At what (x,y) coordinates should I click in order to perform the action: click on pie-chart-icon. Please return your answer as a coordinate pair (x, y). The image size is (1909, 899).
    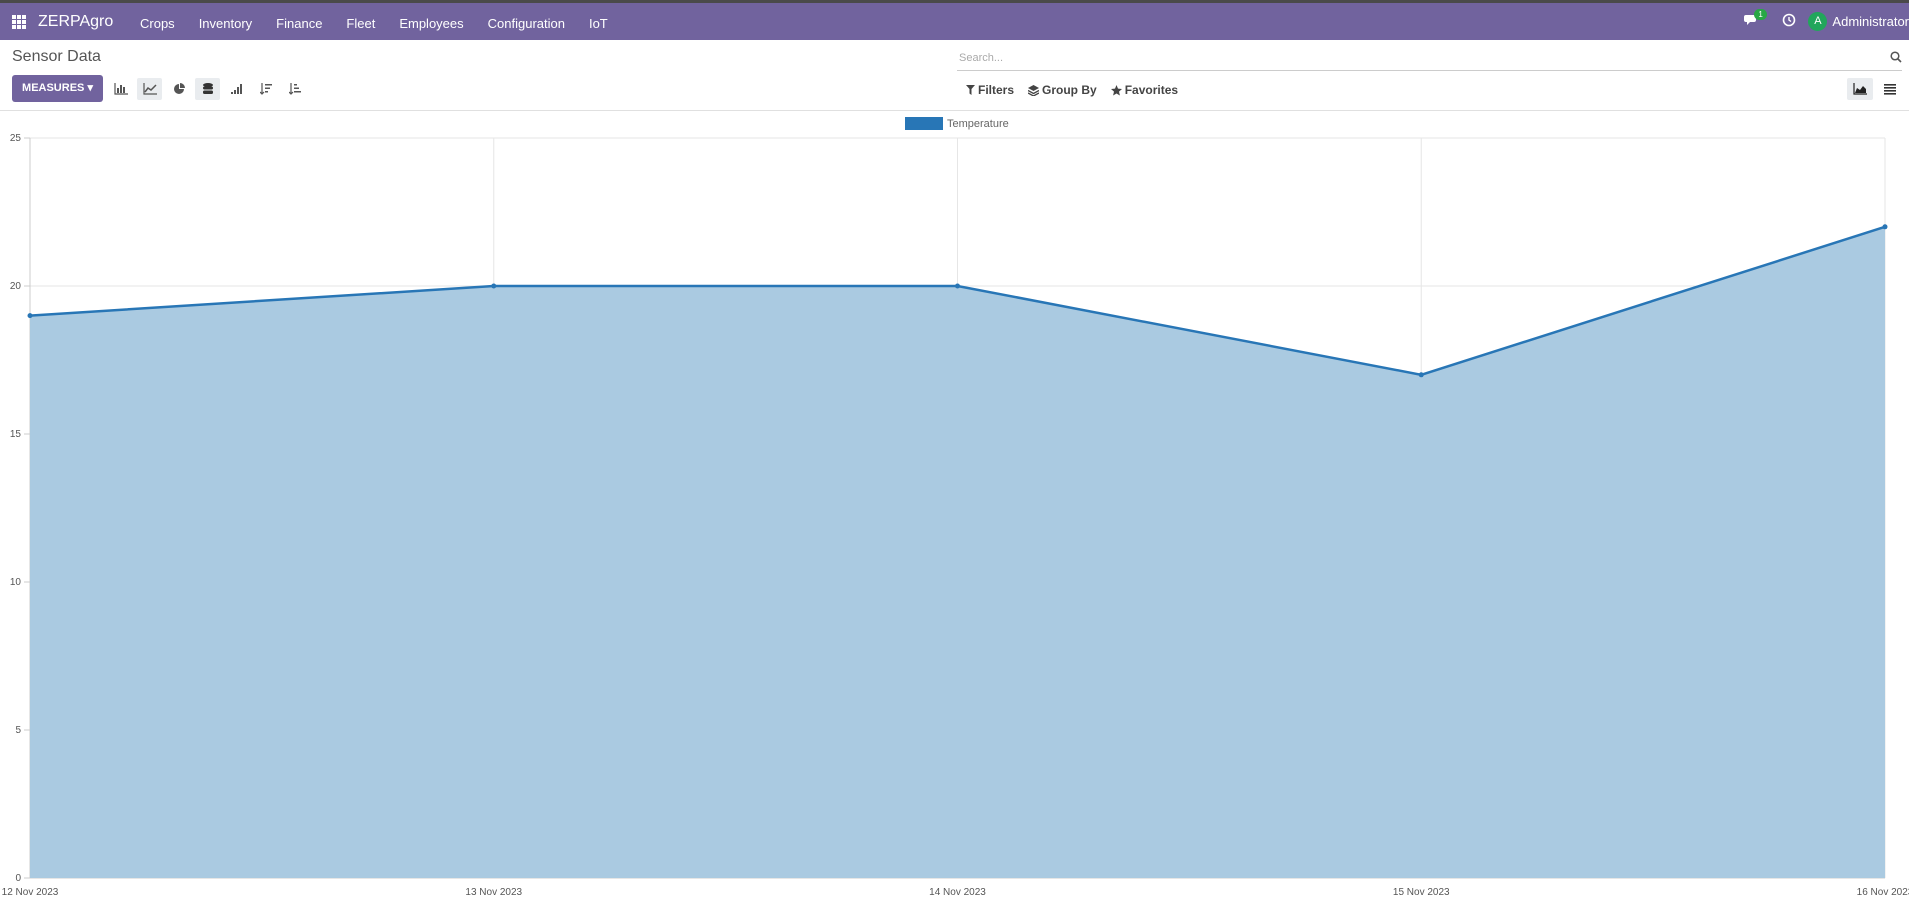
    Looking at the image, I should click on (179, 88).